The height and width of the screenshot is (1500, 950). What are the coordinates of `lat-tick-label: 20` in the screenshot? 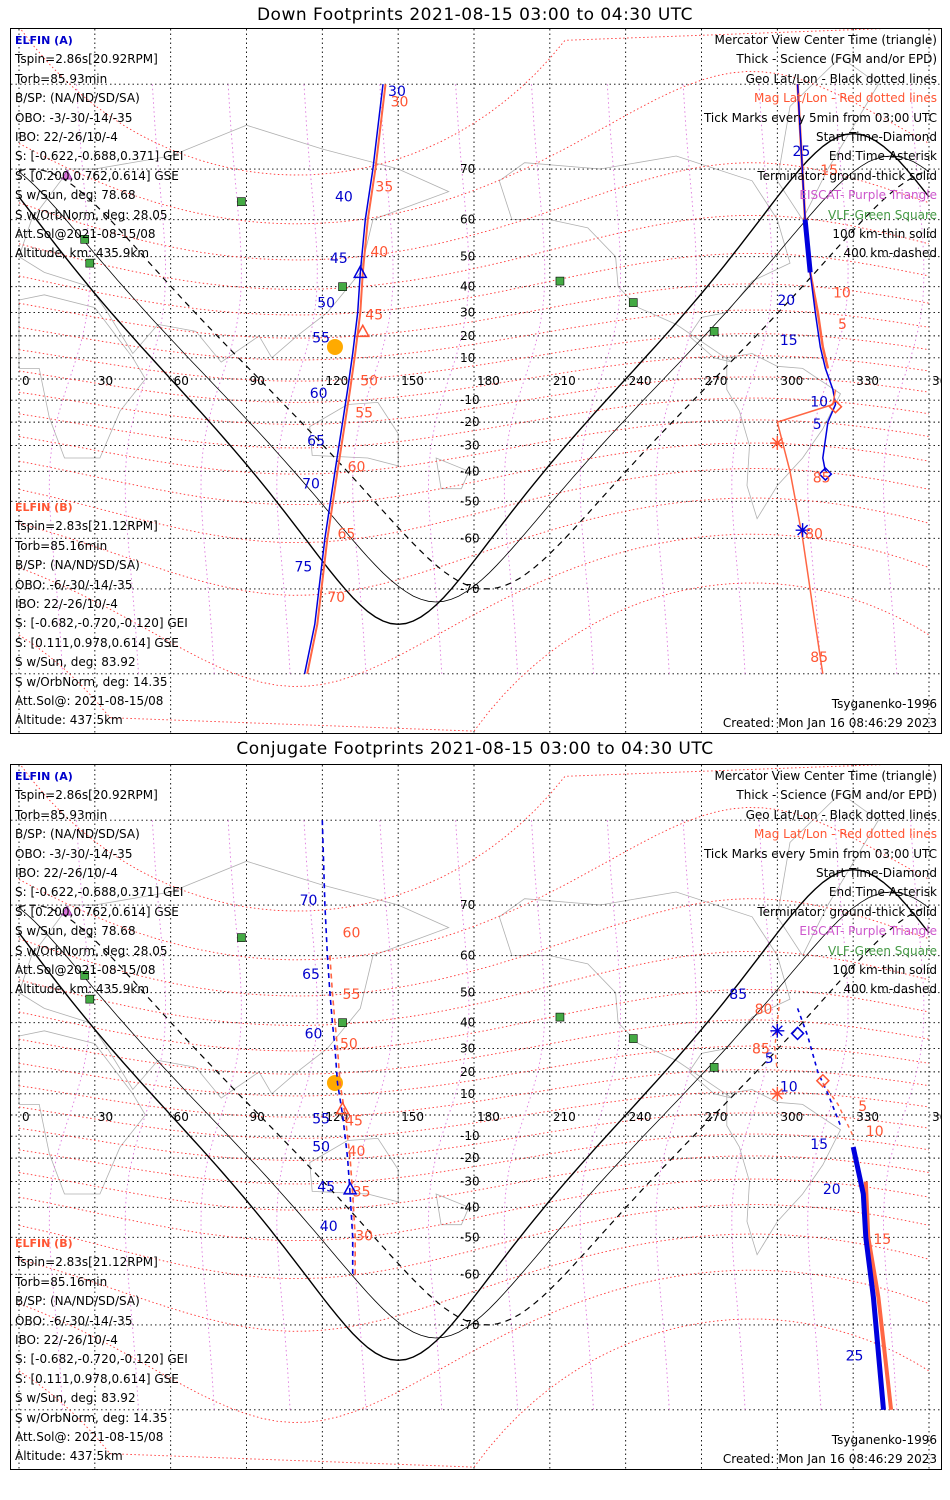 It's located at (467, 1072).